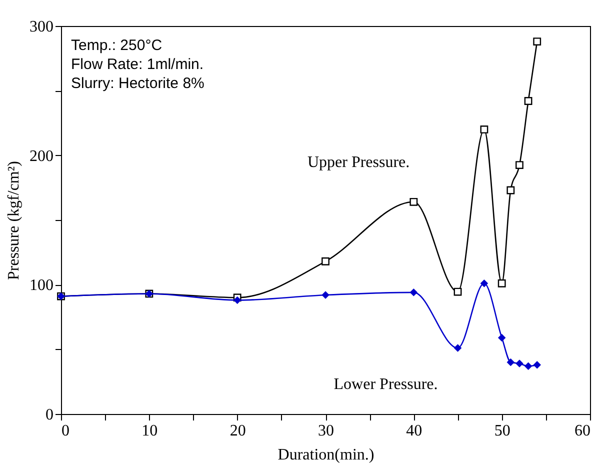 This screenshot has height=465, width=605. I want to click on series-label: Upper Pressure., so click(358, 162).